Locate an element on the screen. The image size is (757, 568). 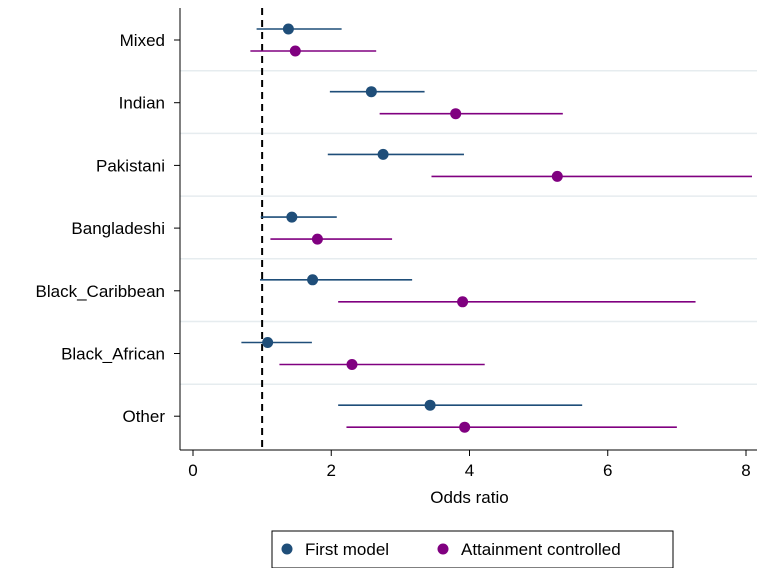
legend-label: Attainment controlled is located at coordinates (541, 549).